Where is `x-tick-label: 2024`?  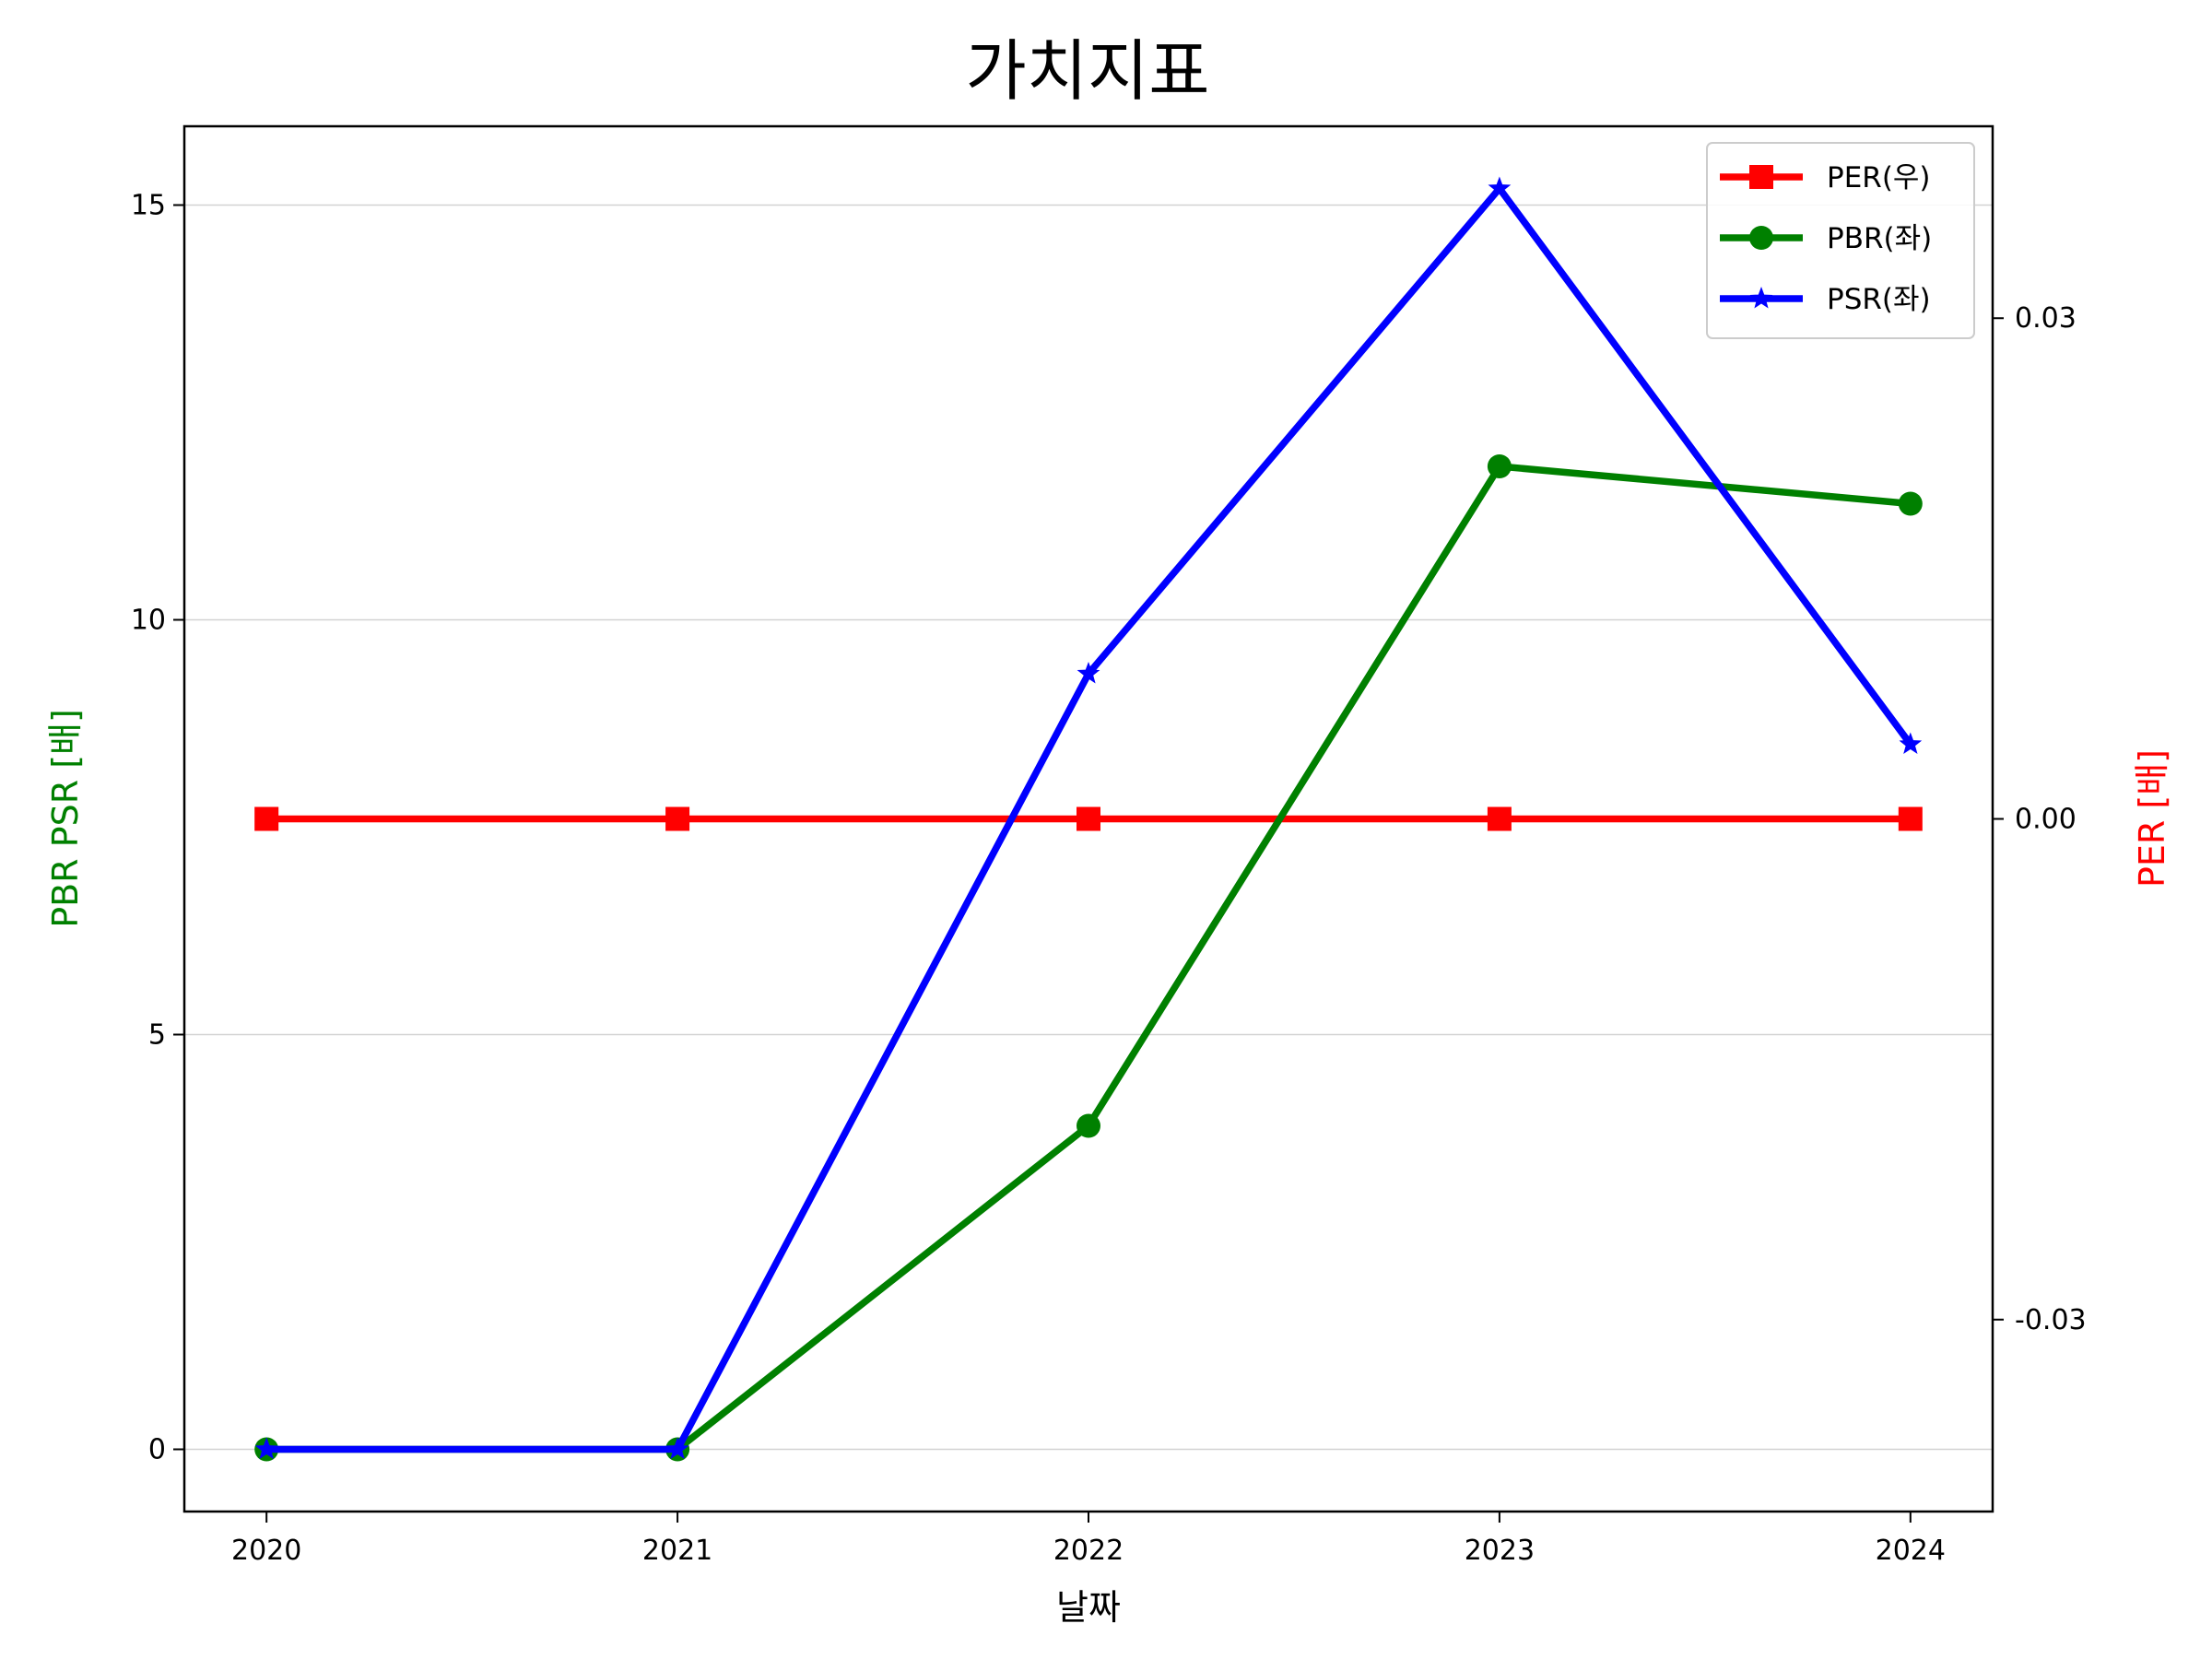 x-tick-label: 2024 is located at coordinates (1911, 1551).